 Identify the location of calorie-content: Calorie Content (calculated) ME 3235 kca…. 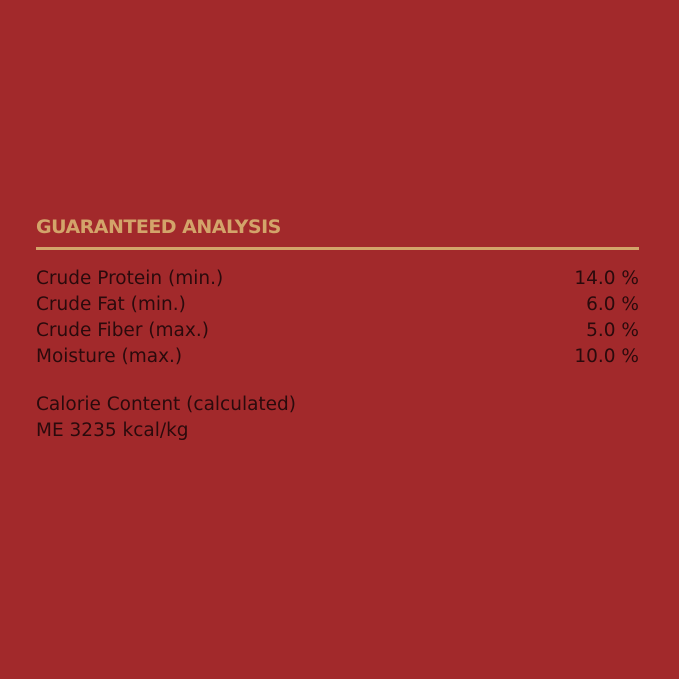
(166, 418).